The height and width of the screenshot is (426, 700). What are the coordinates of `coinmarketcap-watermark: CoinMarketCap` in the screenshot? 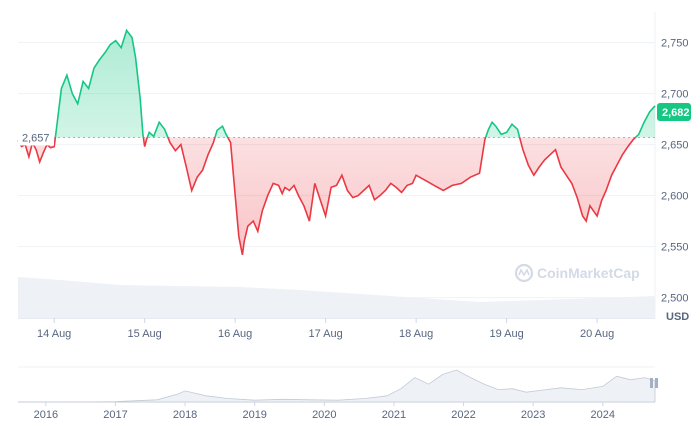 It's located at (577, 273).